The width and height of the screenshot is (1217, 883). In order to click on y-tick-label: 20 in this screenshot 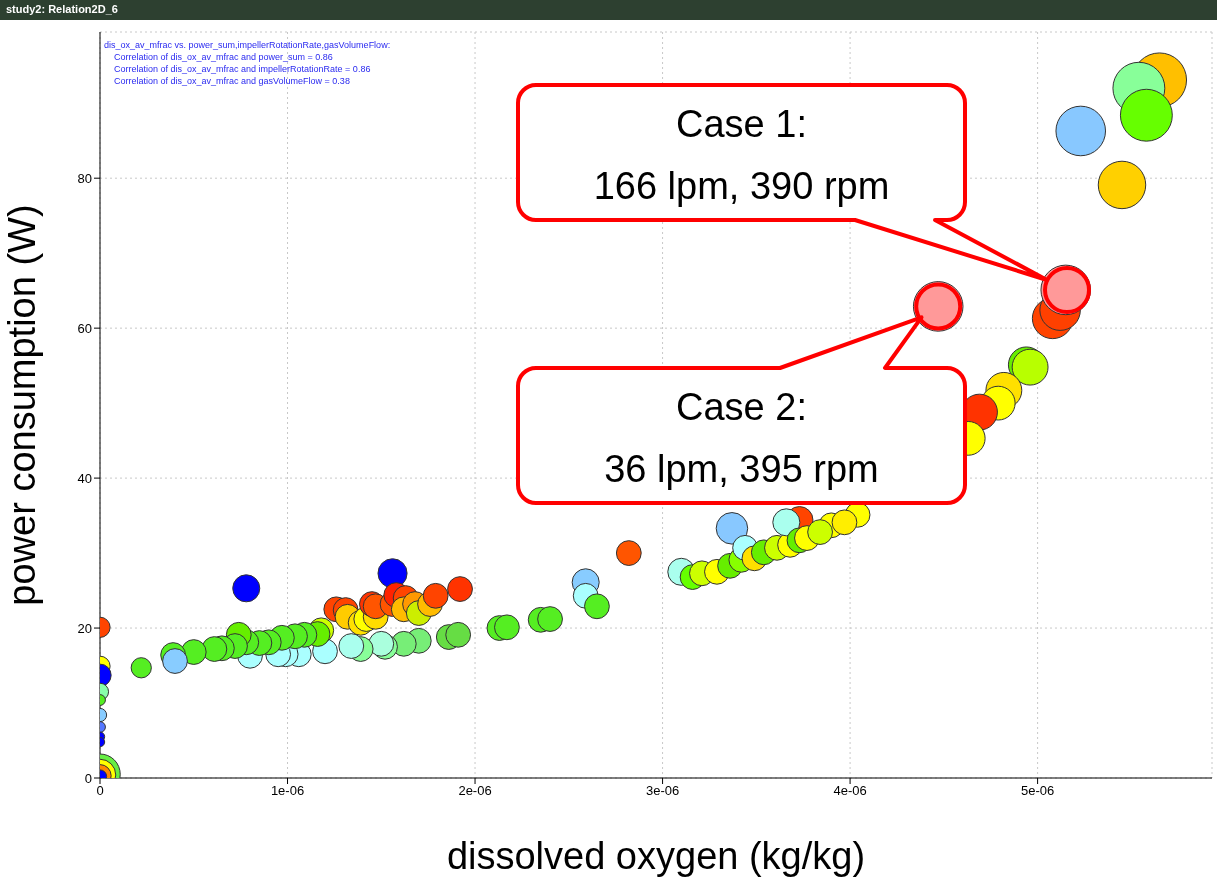, I will do `click(84, 628)`.